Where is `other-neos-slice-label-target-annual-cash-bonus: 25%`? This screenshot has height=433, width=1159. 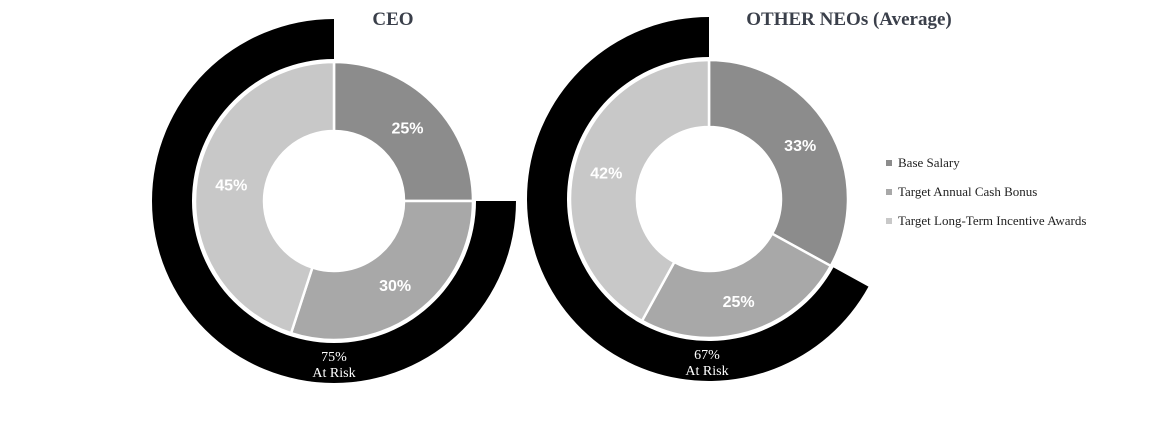
other-neos-slice-label-target-annual-cash-bonus: 25% is located at coordinates (739, 302).